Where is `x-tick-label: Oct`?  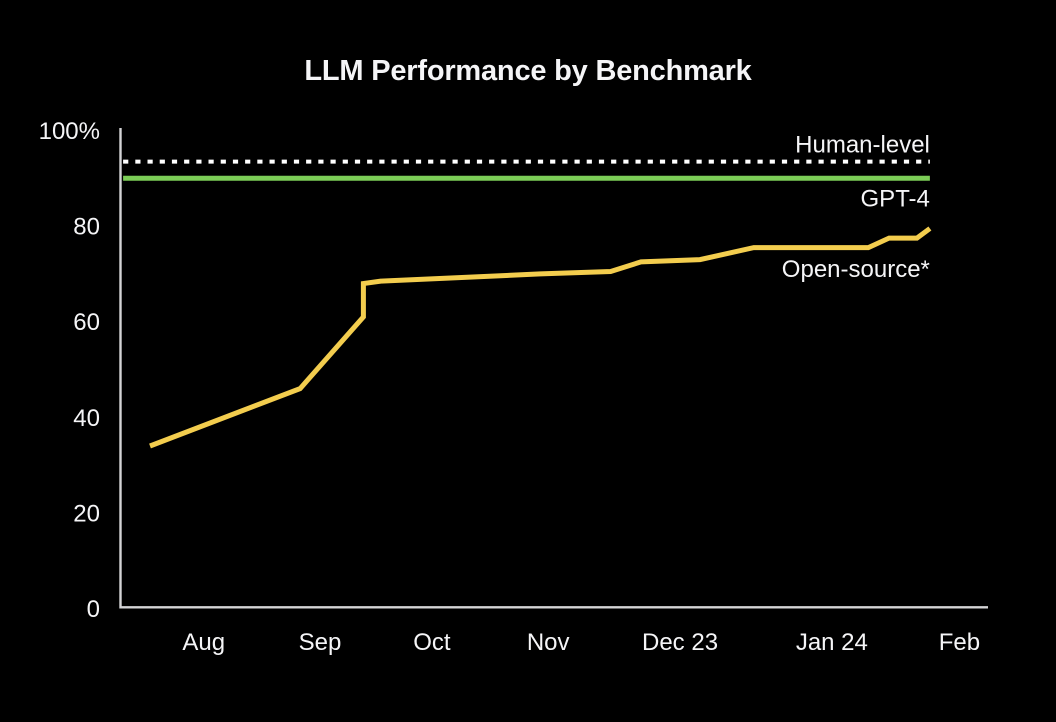 x-tick-label: Oct is located at coordinates (432, 642).